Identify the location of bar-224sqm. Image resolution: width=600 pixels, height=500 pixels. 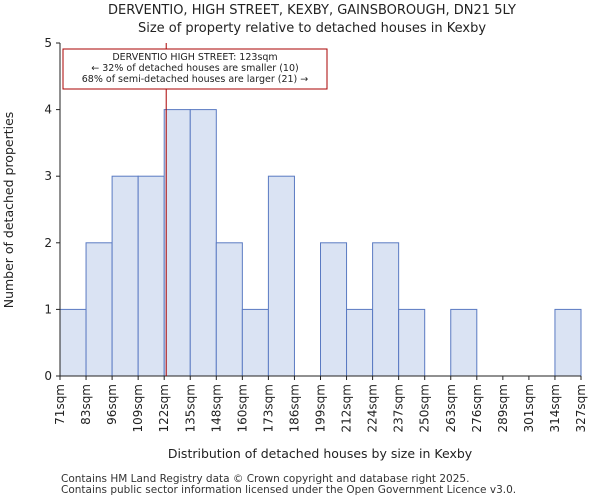
(386, 309).